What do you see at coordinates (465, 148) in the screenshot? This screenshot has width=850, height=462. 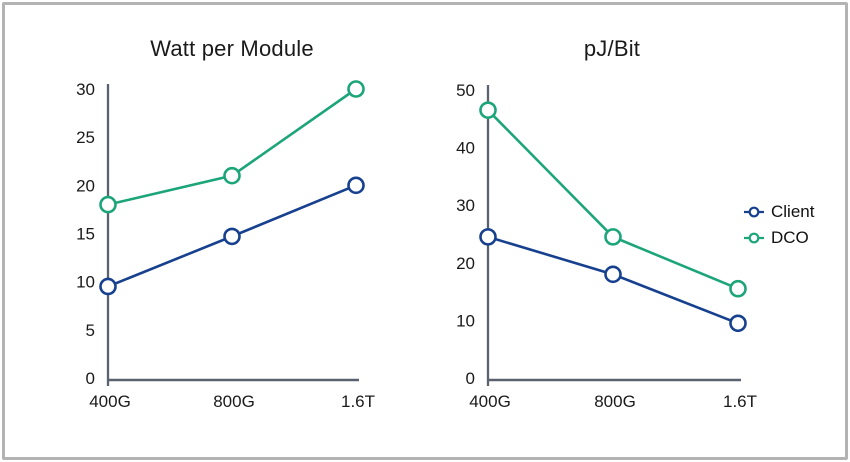 I see `y-tick-label: 40` at bounding box center [465, 148].